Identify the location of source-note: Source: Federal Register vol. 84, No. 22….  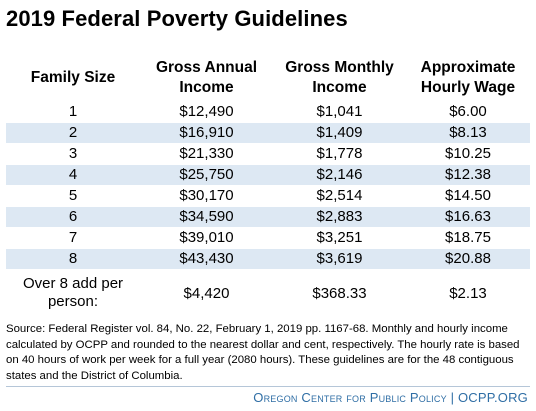
(263, 352).